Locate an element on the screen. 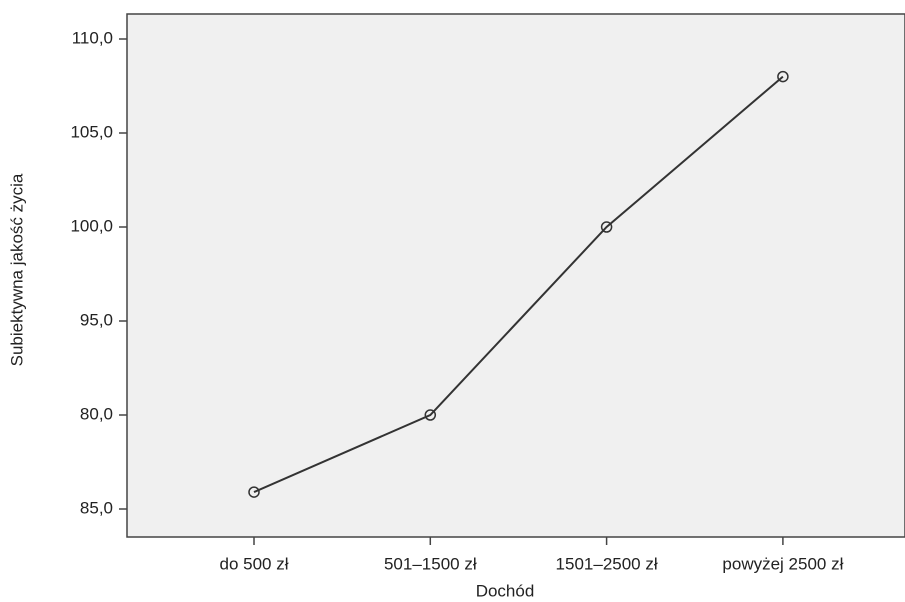 The height and width of the screenshot is (602, 905). x-axis-label: Dochód is located at coordinates (505, 590).